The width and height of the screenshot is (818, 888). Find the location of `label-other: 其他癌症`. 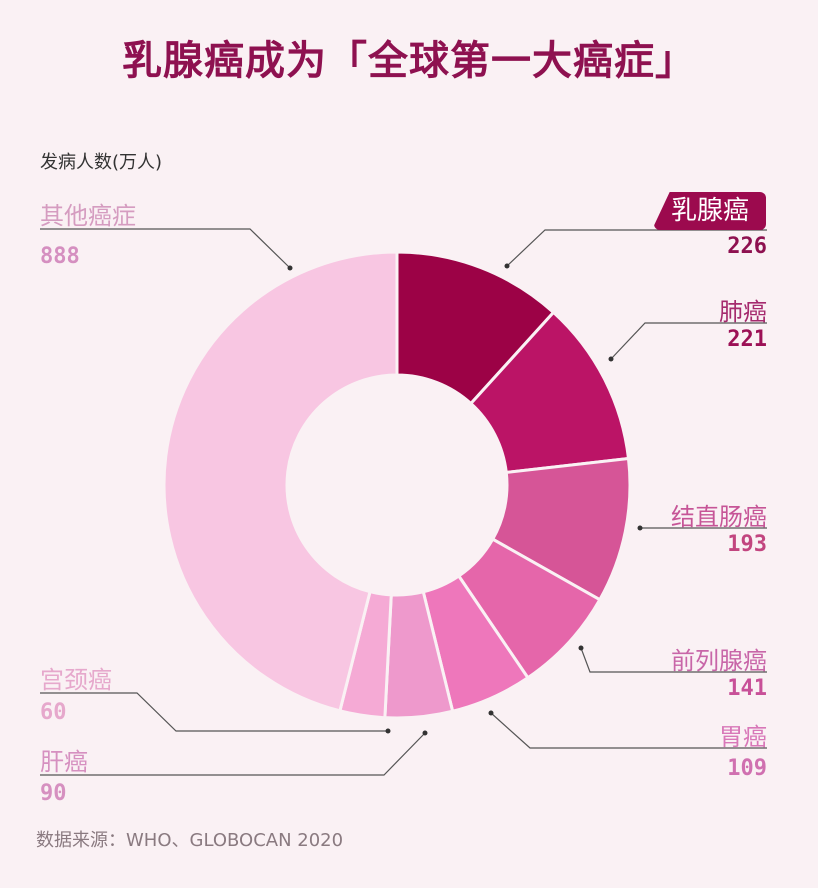

label-other: 其他癌症 is located at coordinates (88, 216).